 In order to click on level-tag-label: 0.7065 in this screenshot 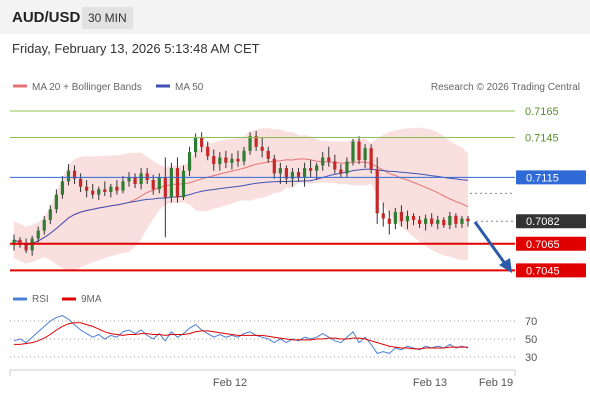, I will do `click(543, 245)`.